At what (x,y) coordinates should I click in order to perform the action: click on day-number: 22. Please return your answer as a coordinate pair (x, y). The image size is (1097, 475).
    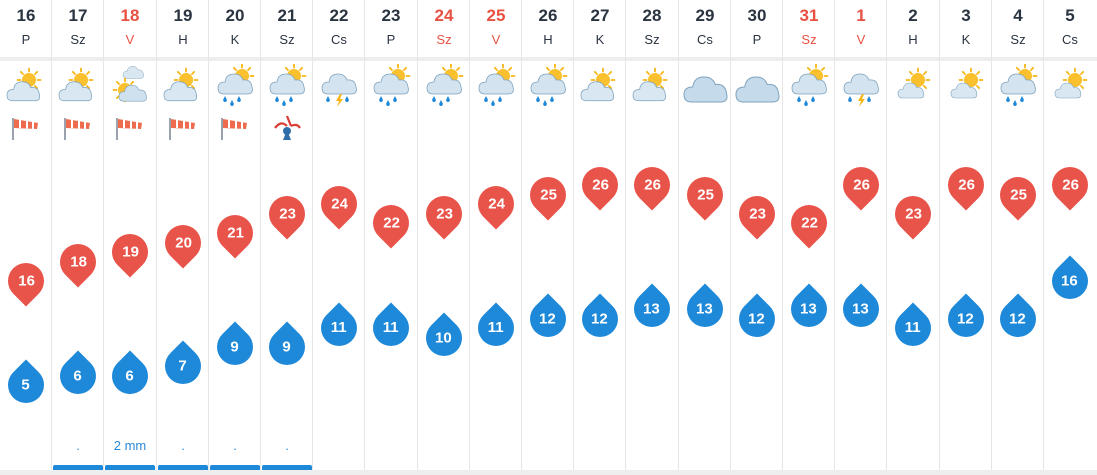
    Looking at the image, I should click on (339, 15).